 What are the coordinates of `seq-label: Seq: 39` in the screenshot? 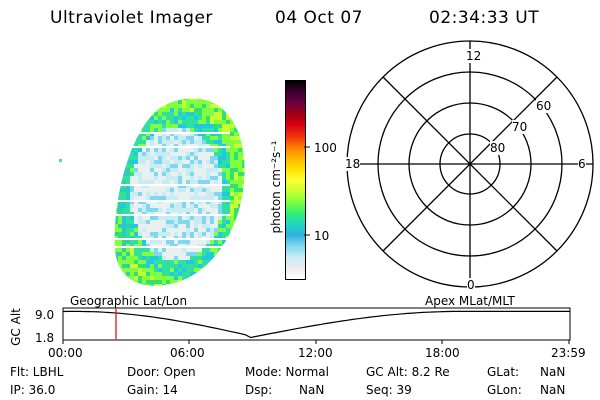 It's located at (389, 390).